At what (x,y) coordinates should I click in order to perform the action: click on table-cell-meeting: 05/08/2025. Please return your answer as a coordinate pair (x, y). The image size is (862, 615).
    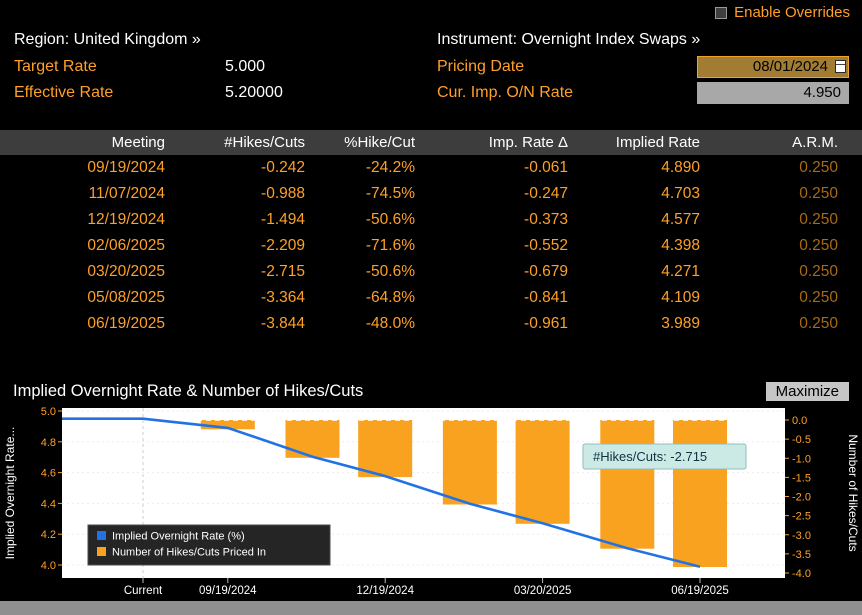
    Looking at the image, I should click on (126, 297).